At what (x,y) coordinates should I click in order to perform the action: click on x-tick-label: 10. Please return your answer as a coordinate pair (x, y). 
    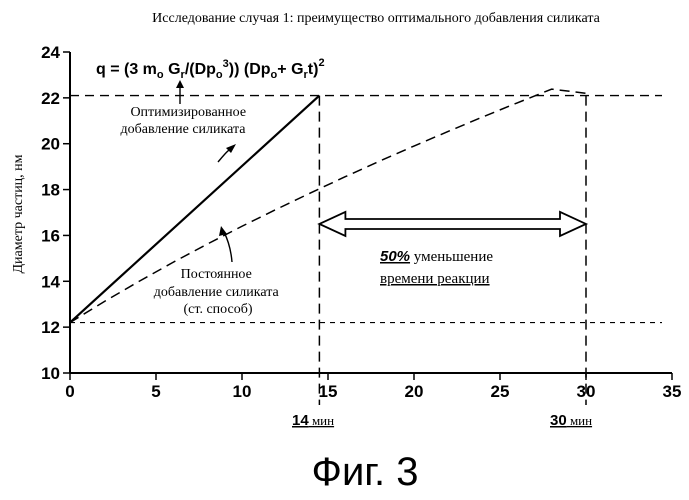
    Looking at the image, I should click on (242, 391).